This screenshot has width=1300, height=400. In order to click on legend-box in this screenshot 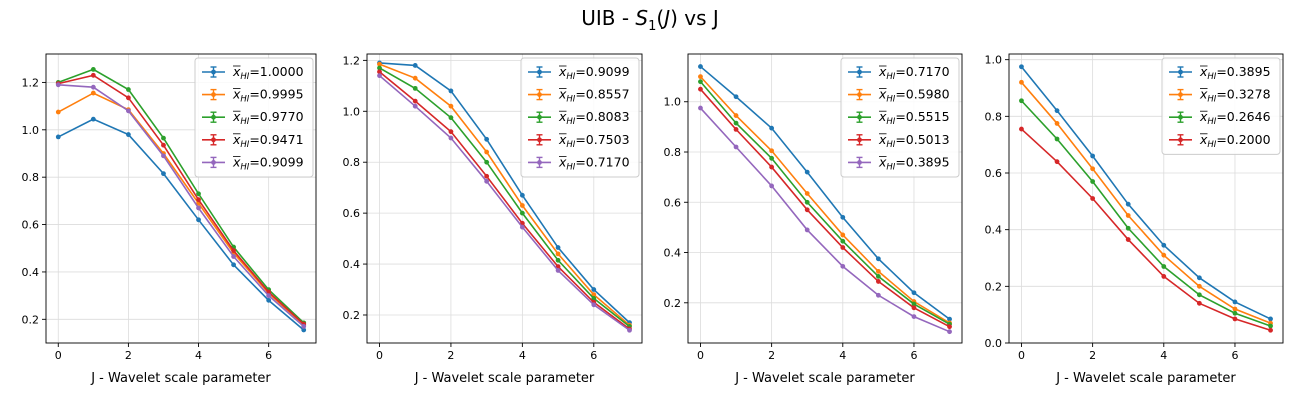, I will do `click(1221, 106)`.